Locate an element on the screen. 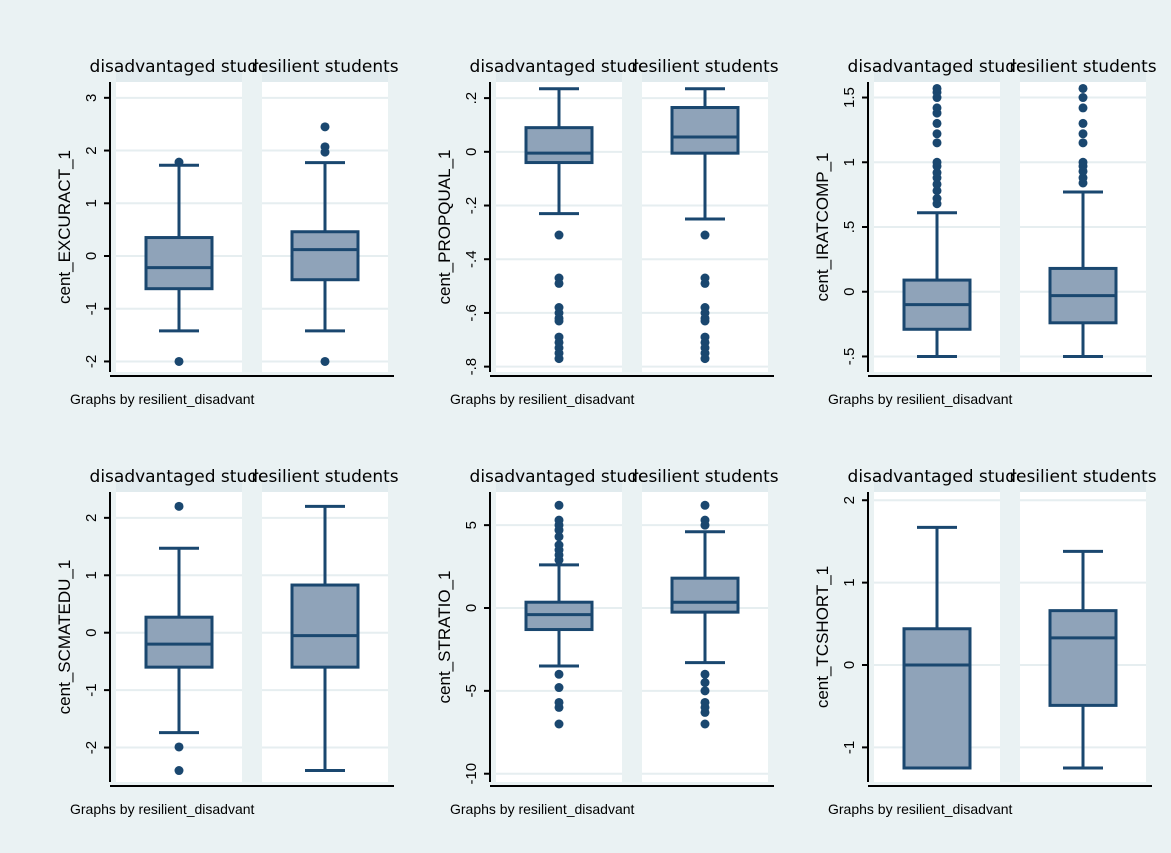  y-tick-label: .2 is located at coordinates (471, 98).